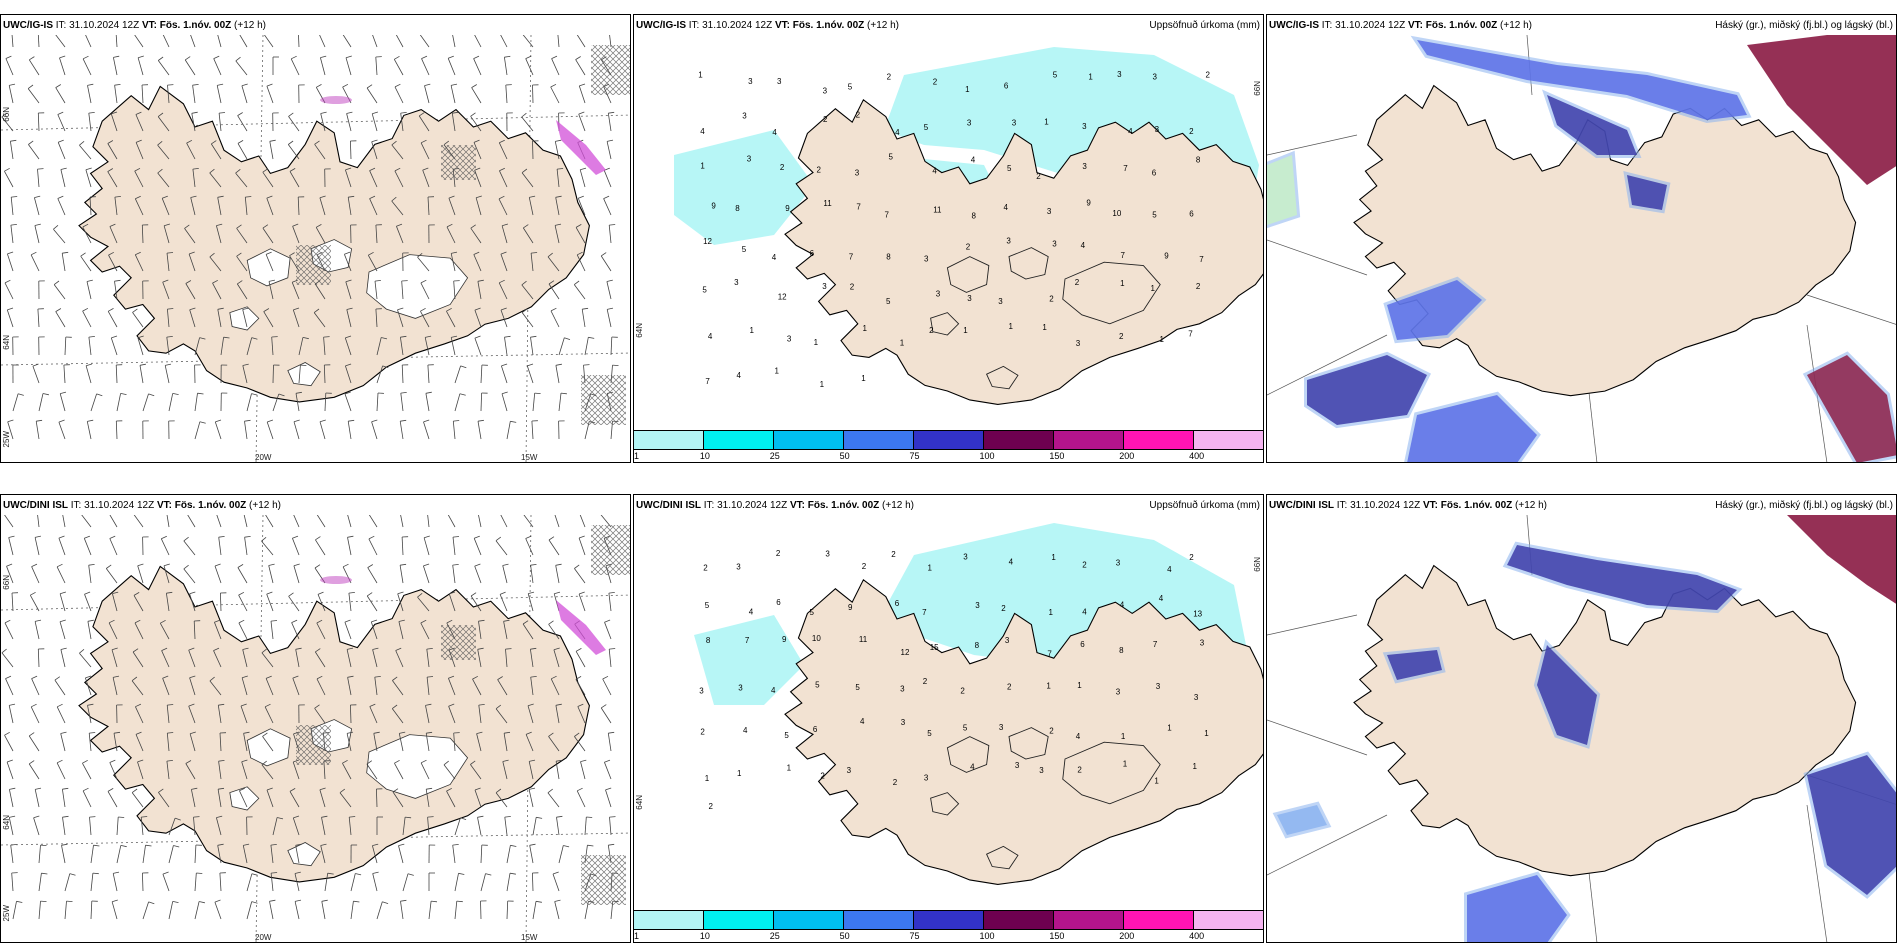 The width and height of the screenshot is (1900, 950). I want to click on precip-value-label: 15, so click(934, 647).